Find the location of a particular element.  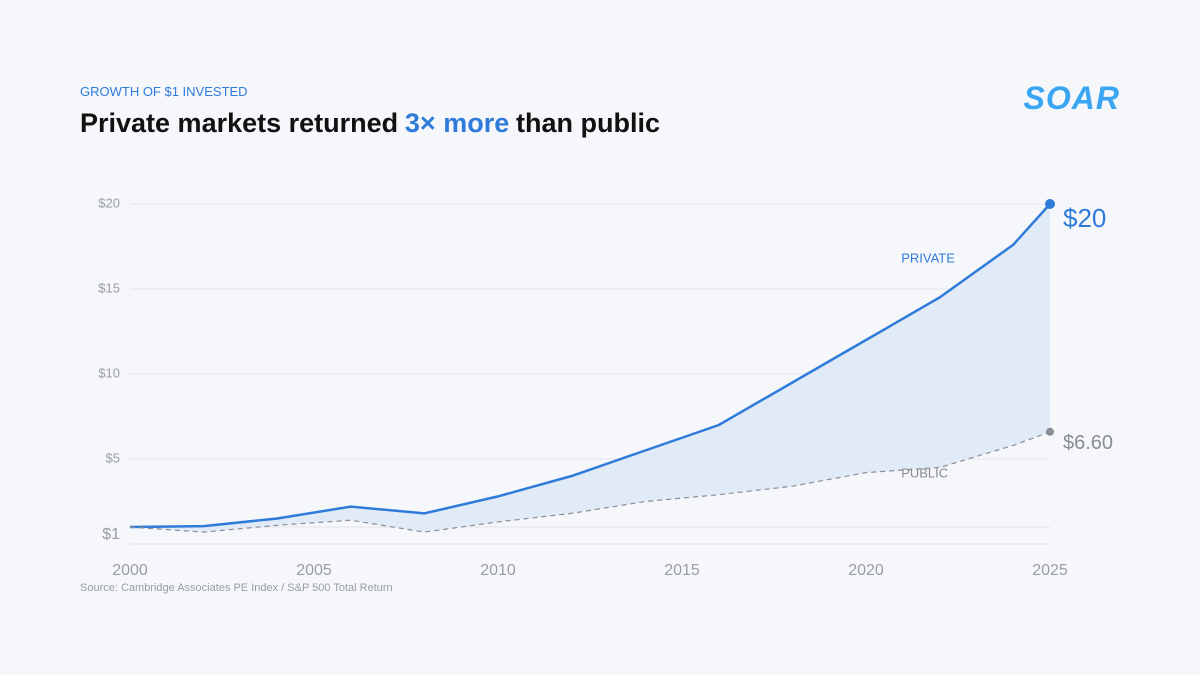

y-tick-label: $15 is located at coordinates (109, 287).